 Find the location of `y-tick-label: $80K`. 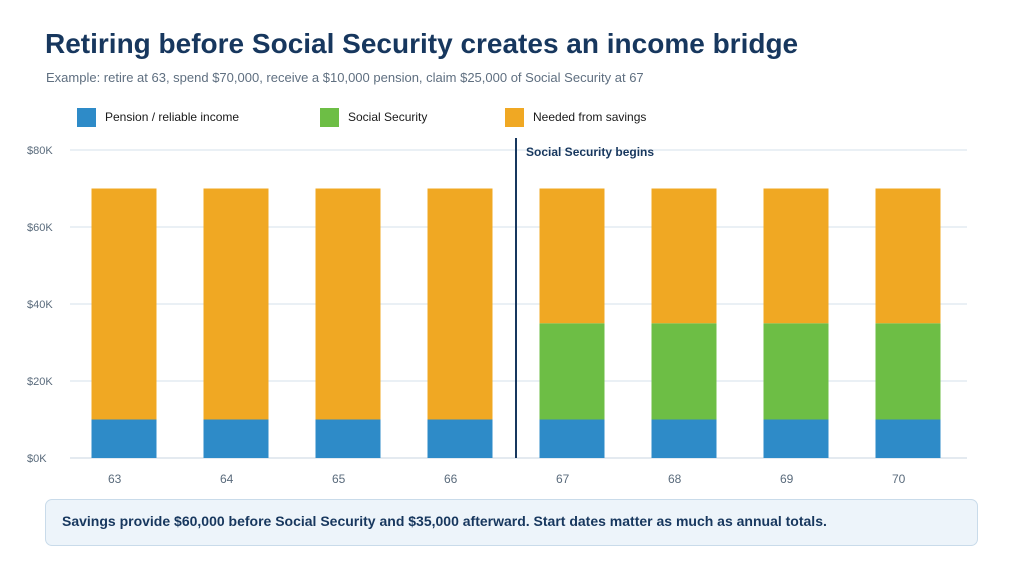

y-tick-label: $80K is located at coordinates (40, 151).